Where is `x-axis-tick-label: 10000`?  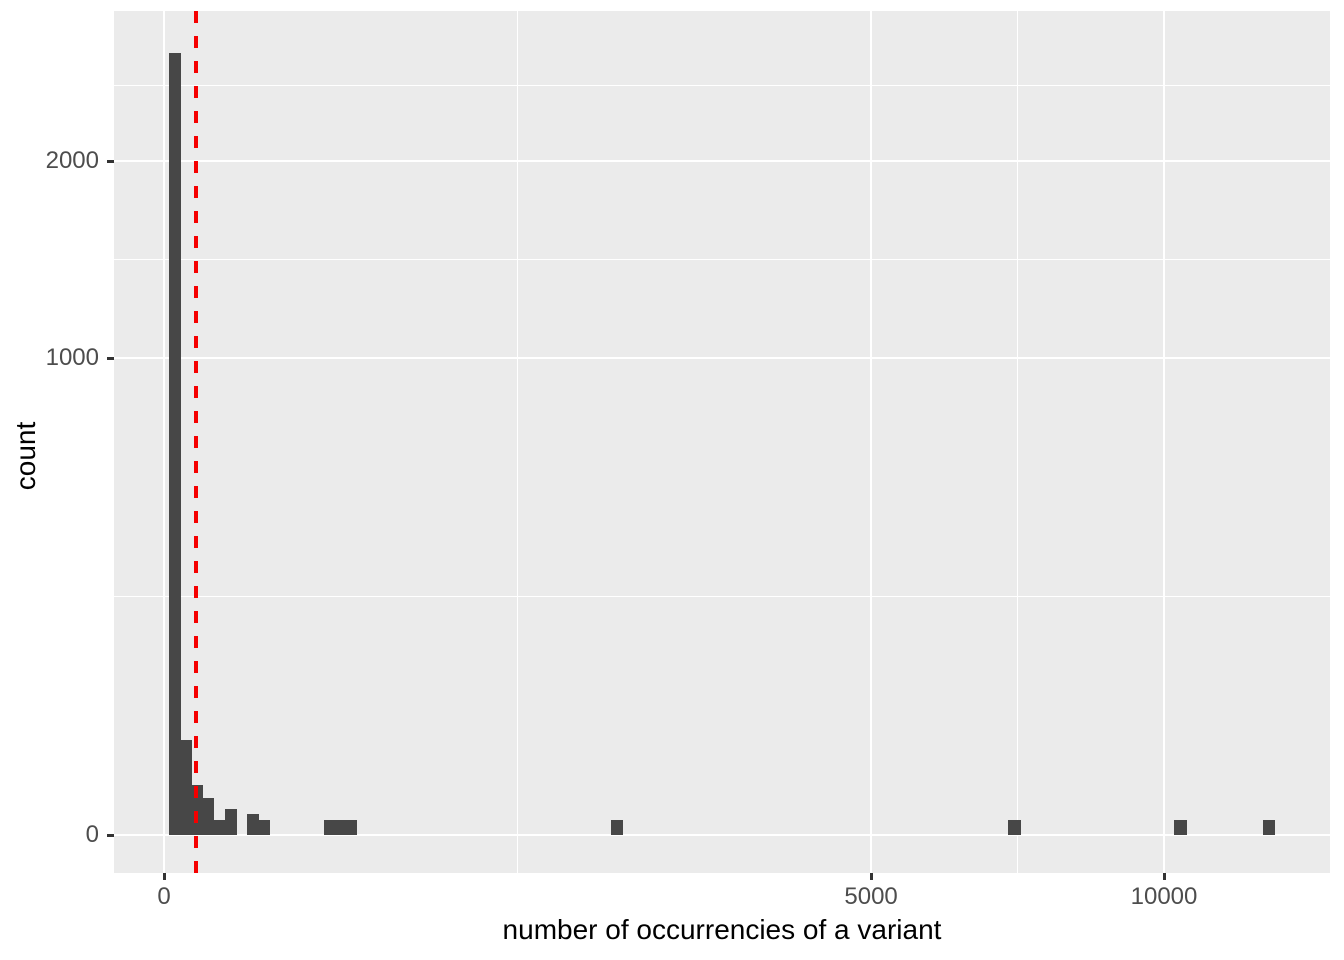
x-axis-tick-label: 10000 is located at coordinates (1164, 896).